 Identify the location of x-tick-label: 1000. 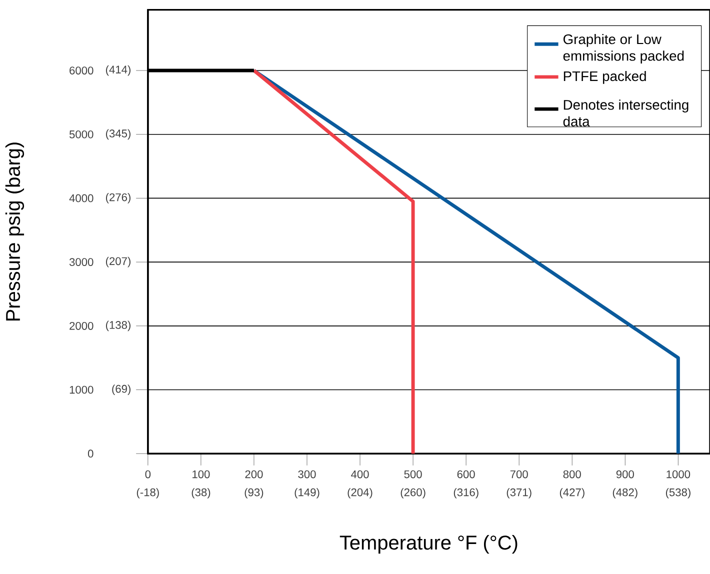
(678, 474).